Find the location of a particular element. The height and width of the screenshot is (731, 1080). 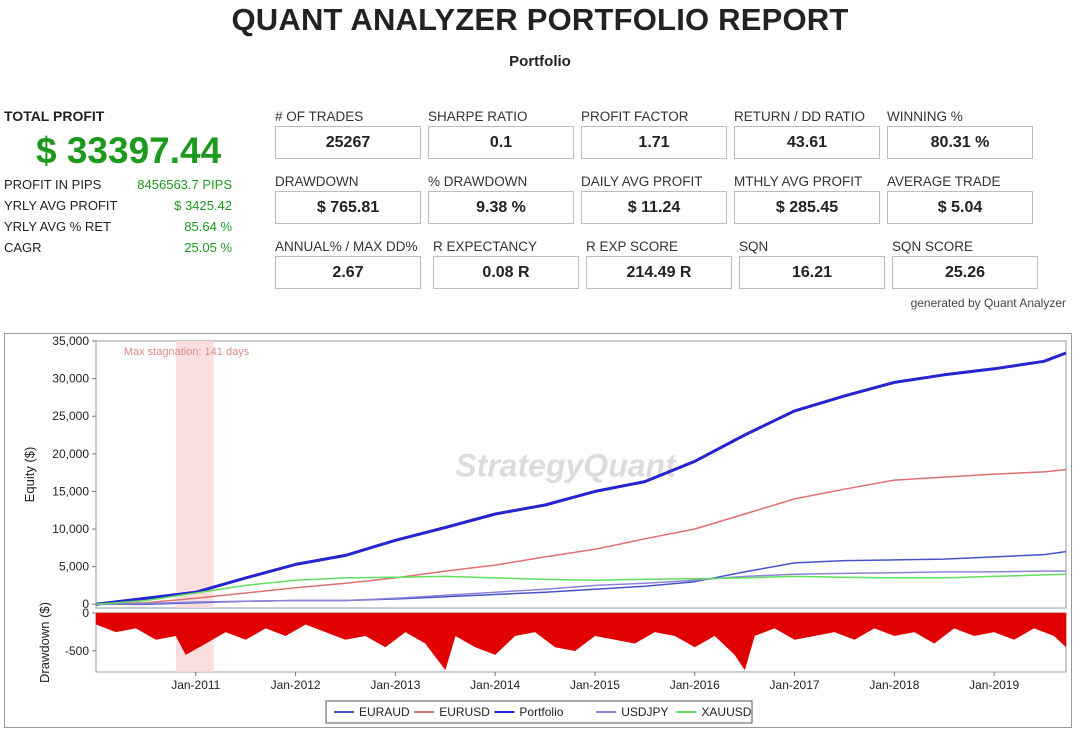

legend-box is located at coordinates (539, 712).